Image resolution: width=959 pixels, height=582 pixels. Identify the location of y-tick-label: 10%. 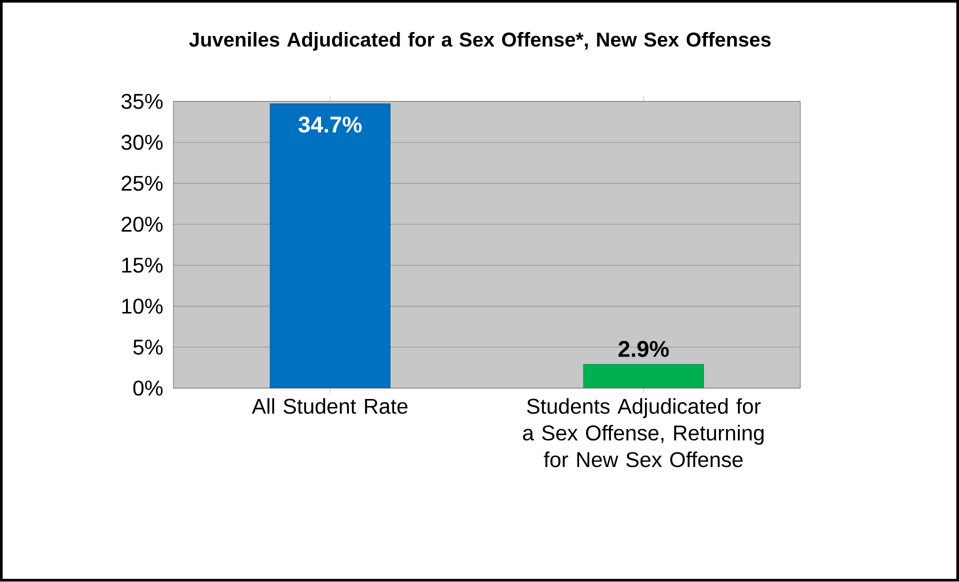
(142, 306).